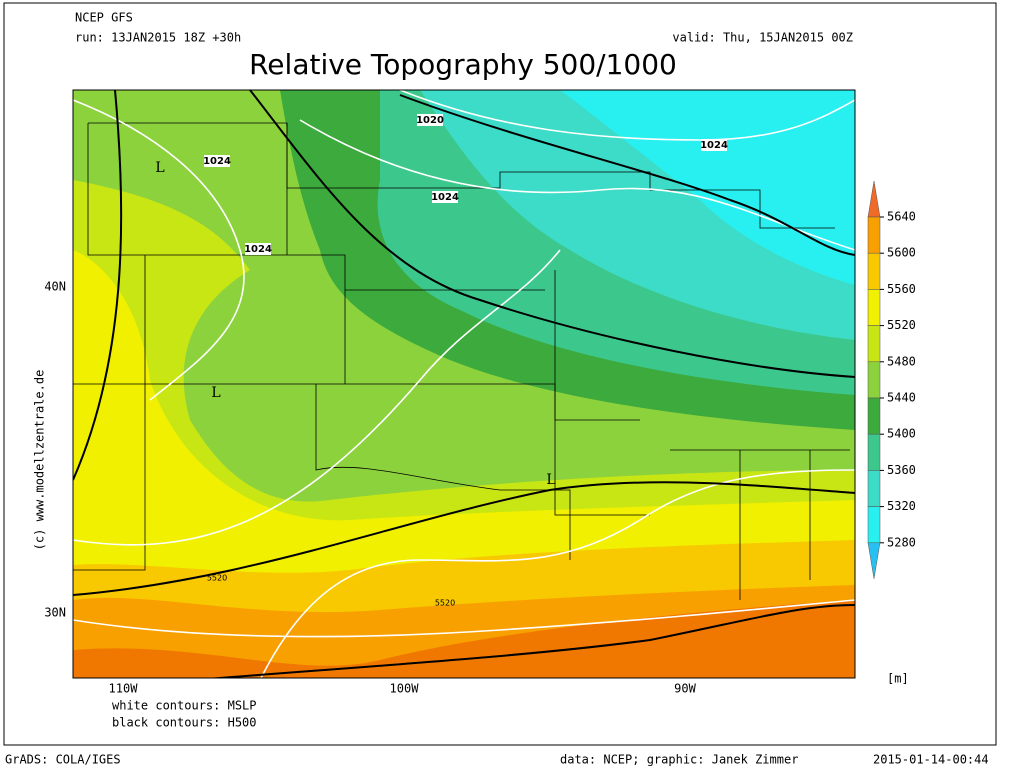 The height and width of the screenshot is (772, 1024). Describe the element at coordinates (901, 398) in the screenshot. I see `colorbar-label: 5440` at that location.